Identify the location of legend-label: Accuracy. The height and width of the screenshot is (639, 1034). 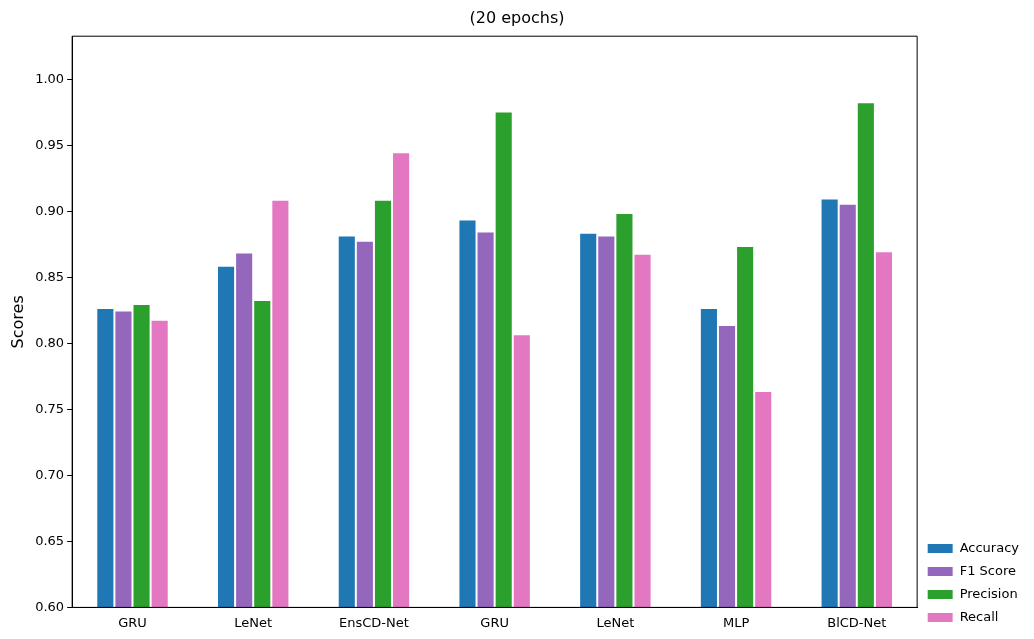
(989, 547).